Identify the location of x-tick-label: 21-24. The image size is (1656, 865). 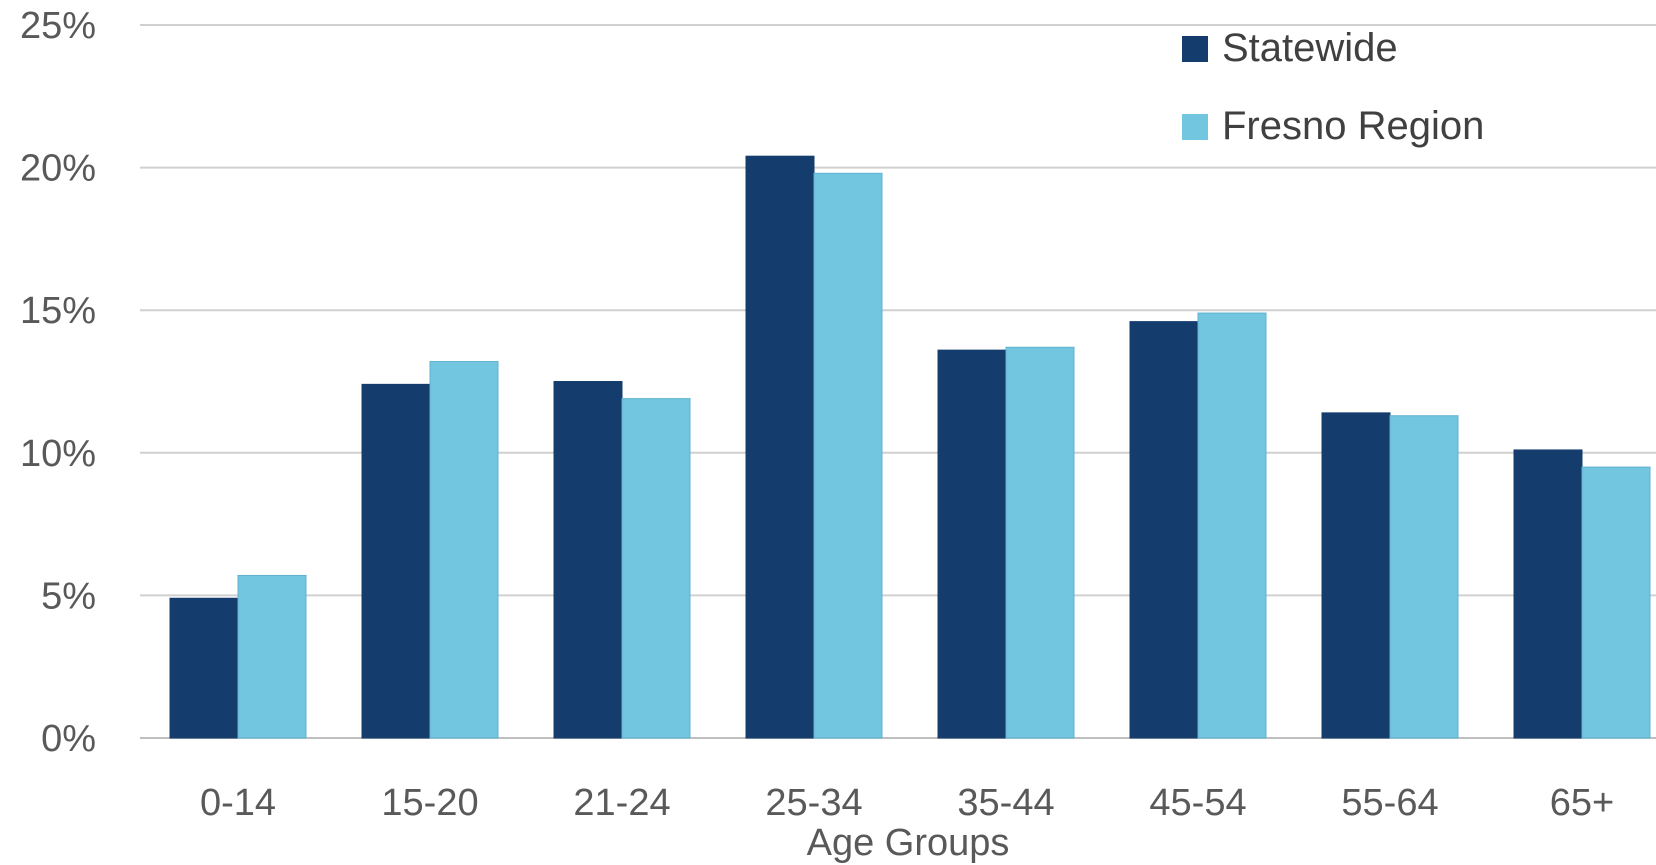
(621, 803).